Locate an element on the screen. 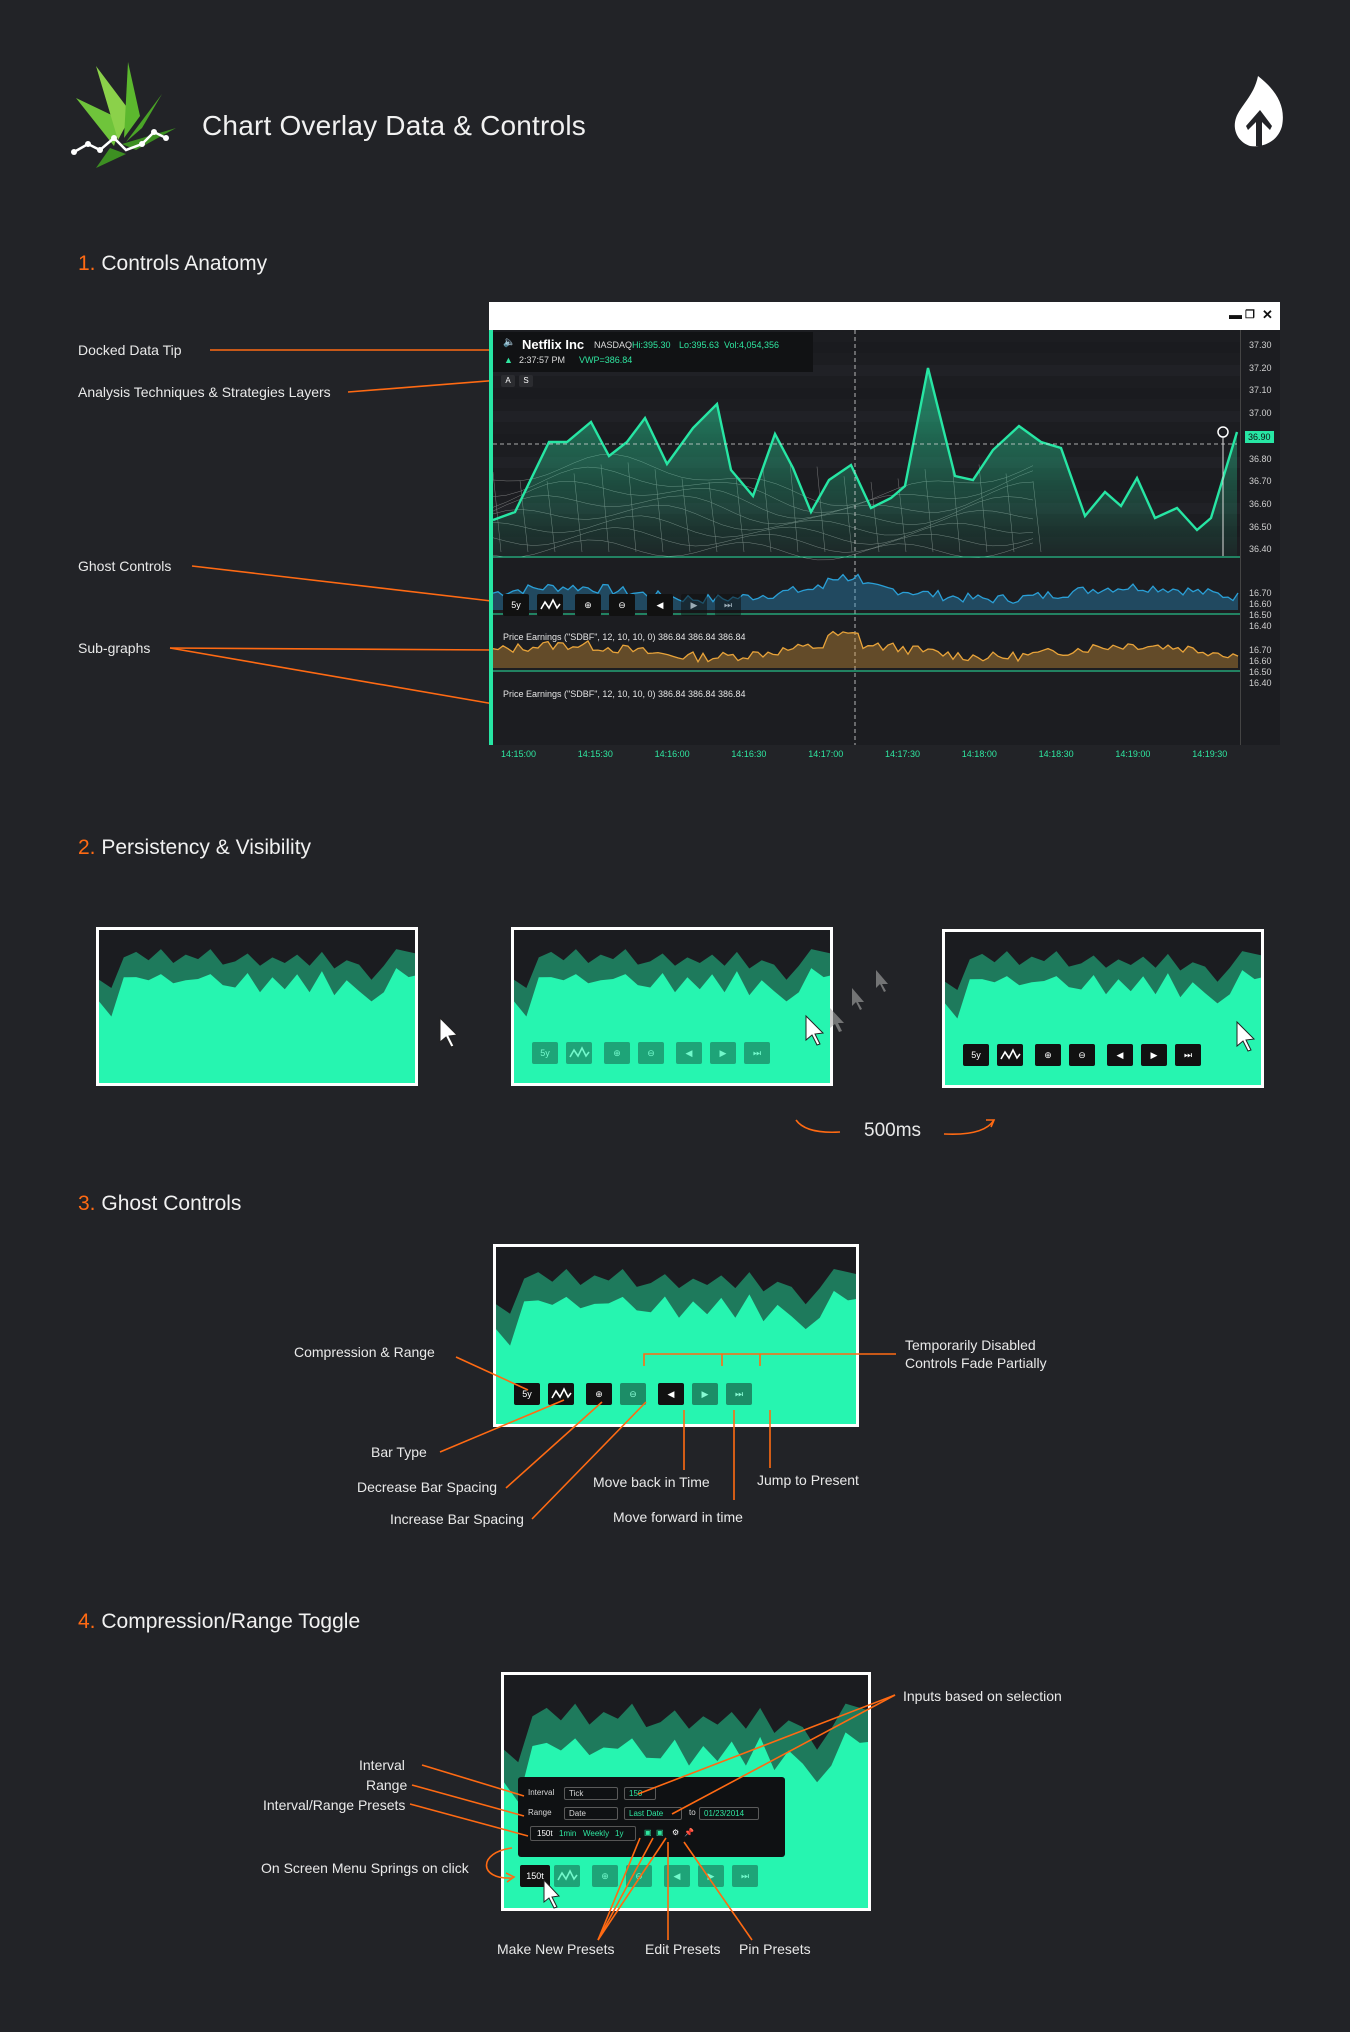 The height and width of the screenshot is (2032, 1350). section-heading-4: 4. Compression/Range Toggle is located at coordinates (219, 1621).